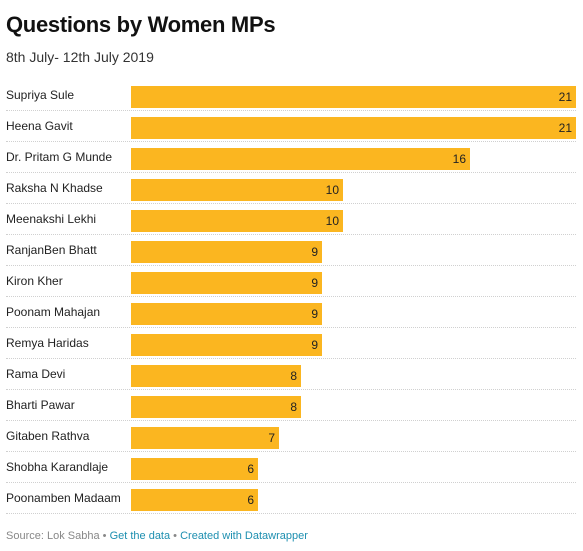 This screenshot has width=583, height=551. What do you see at coordinates (53, 312) in the screenshot?
I see `category-label: Poonam Mahajan` at bounding box center [53, 312].